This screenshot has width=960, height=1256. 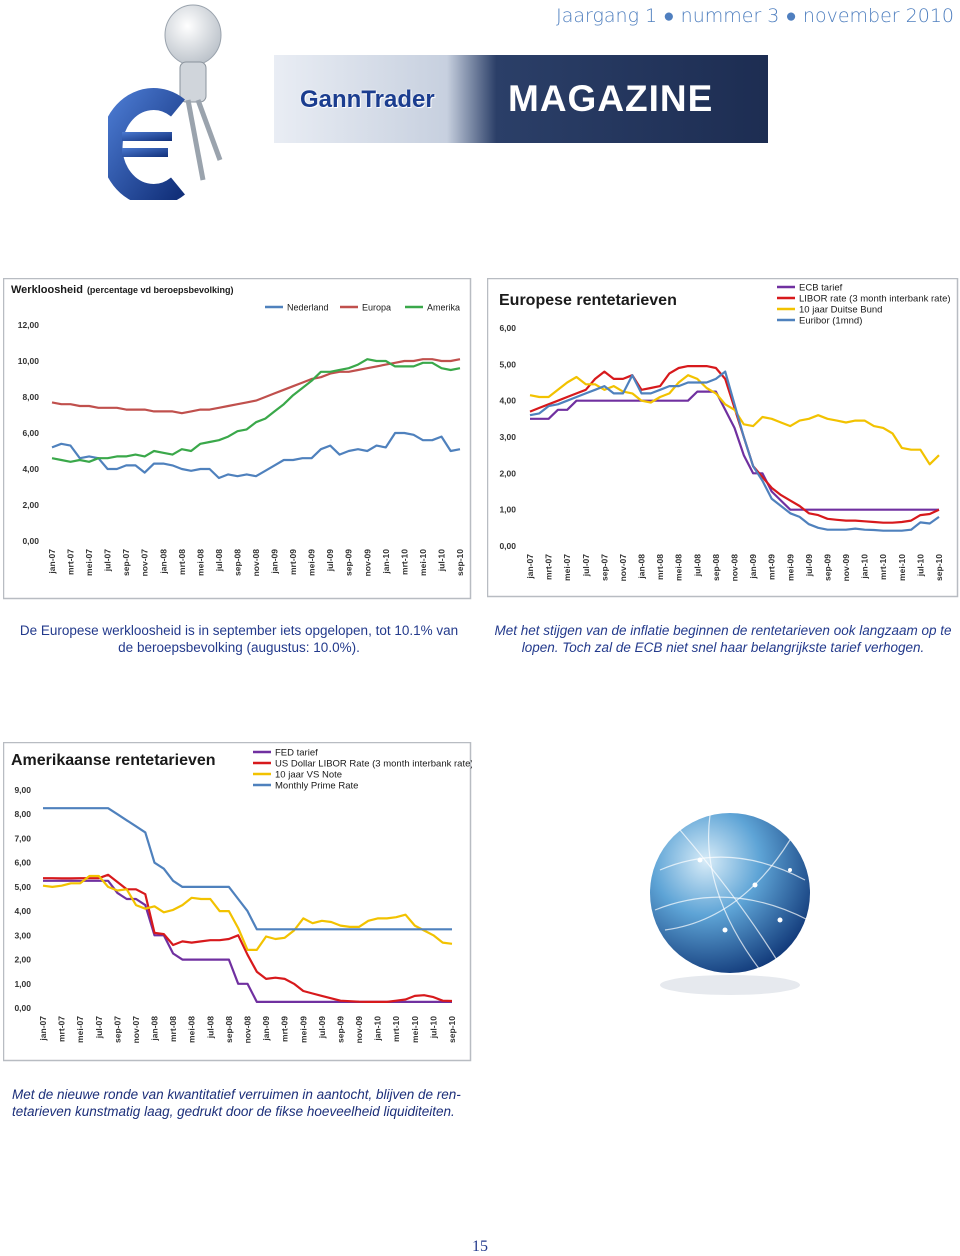 I want to click on banner, so click(x=521, y=99).